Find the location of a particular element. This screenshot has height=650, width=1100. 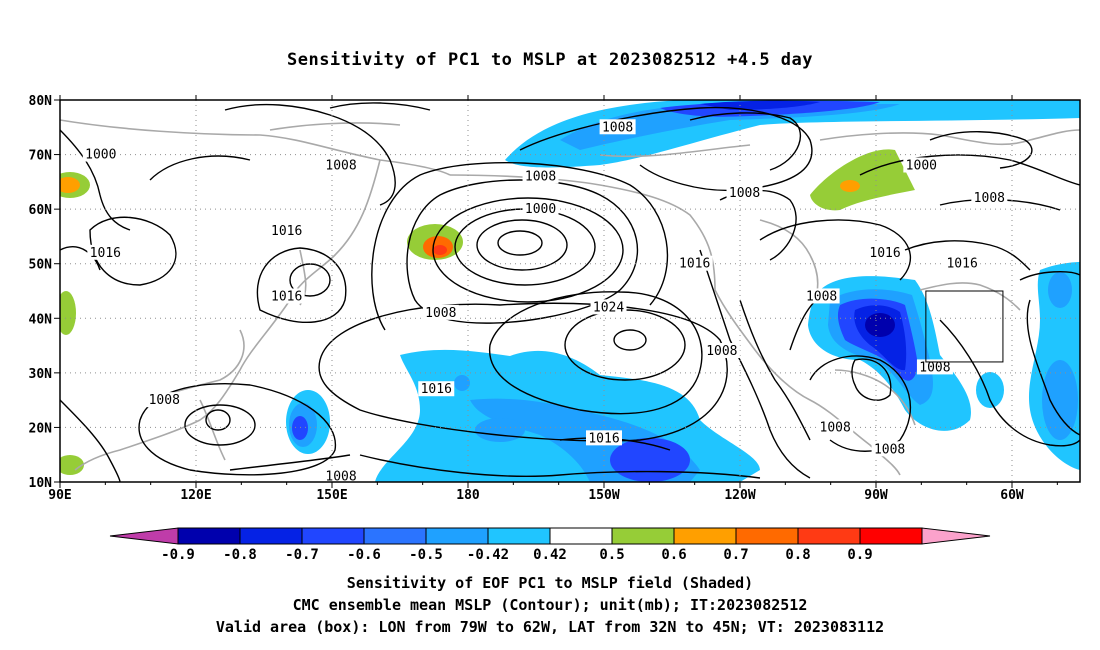

colorbar-low-triangle is located at coordinates (144, 536).